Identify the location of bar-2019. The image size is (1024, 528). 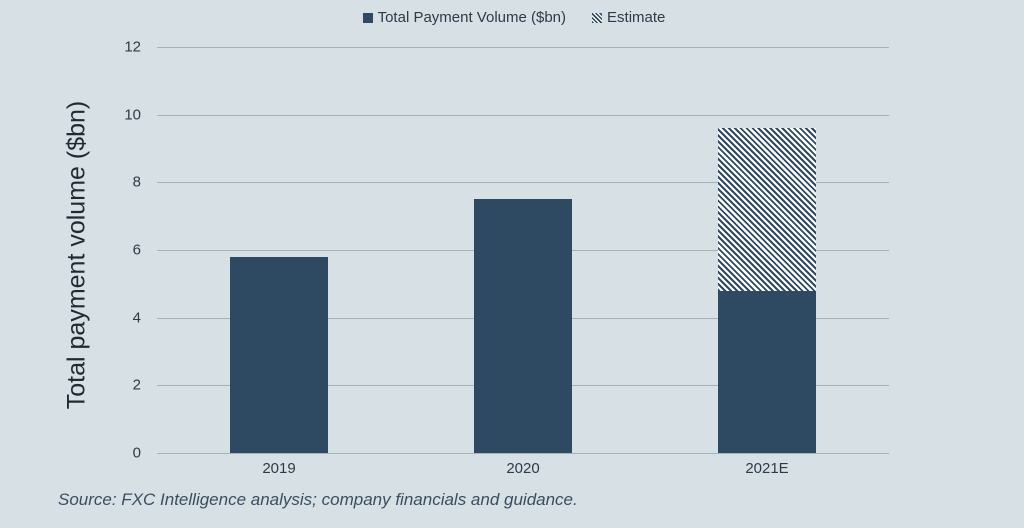
(279, 354).